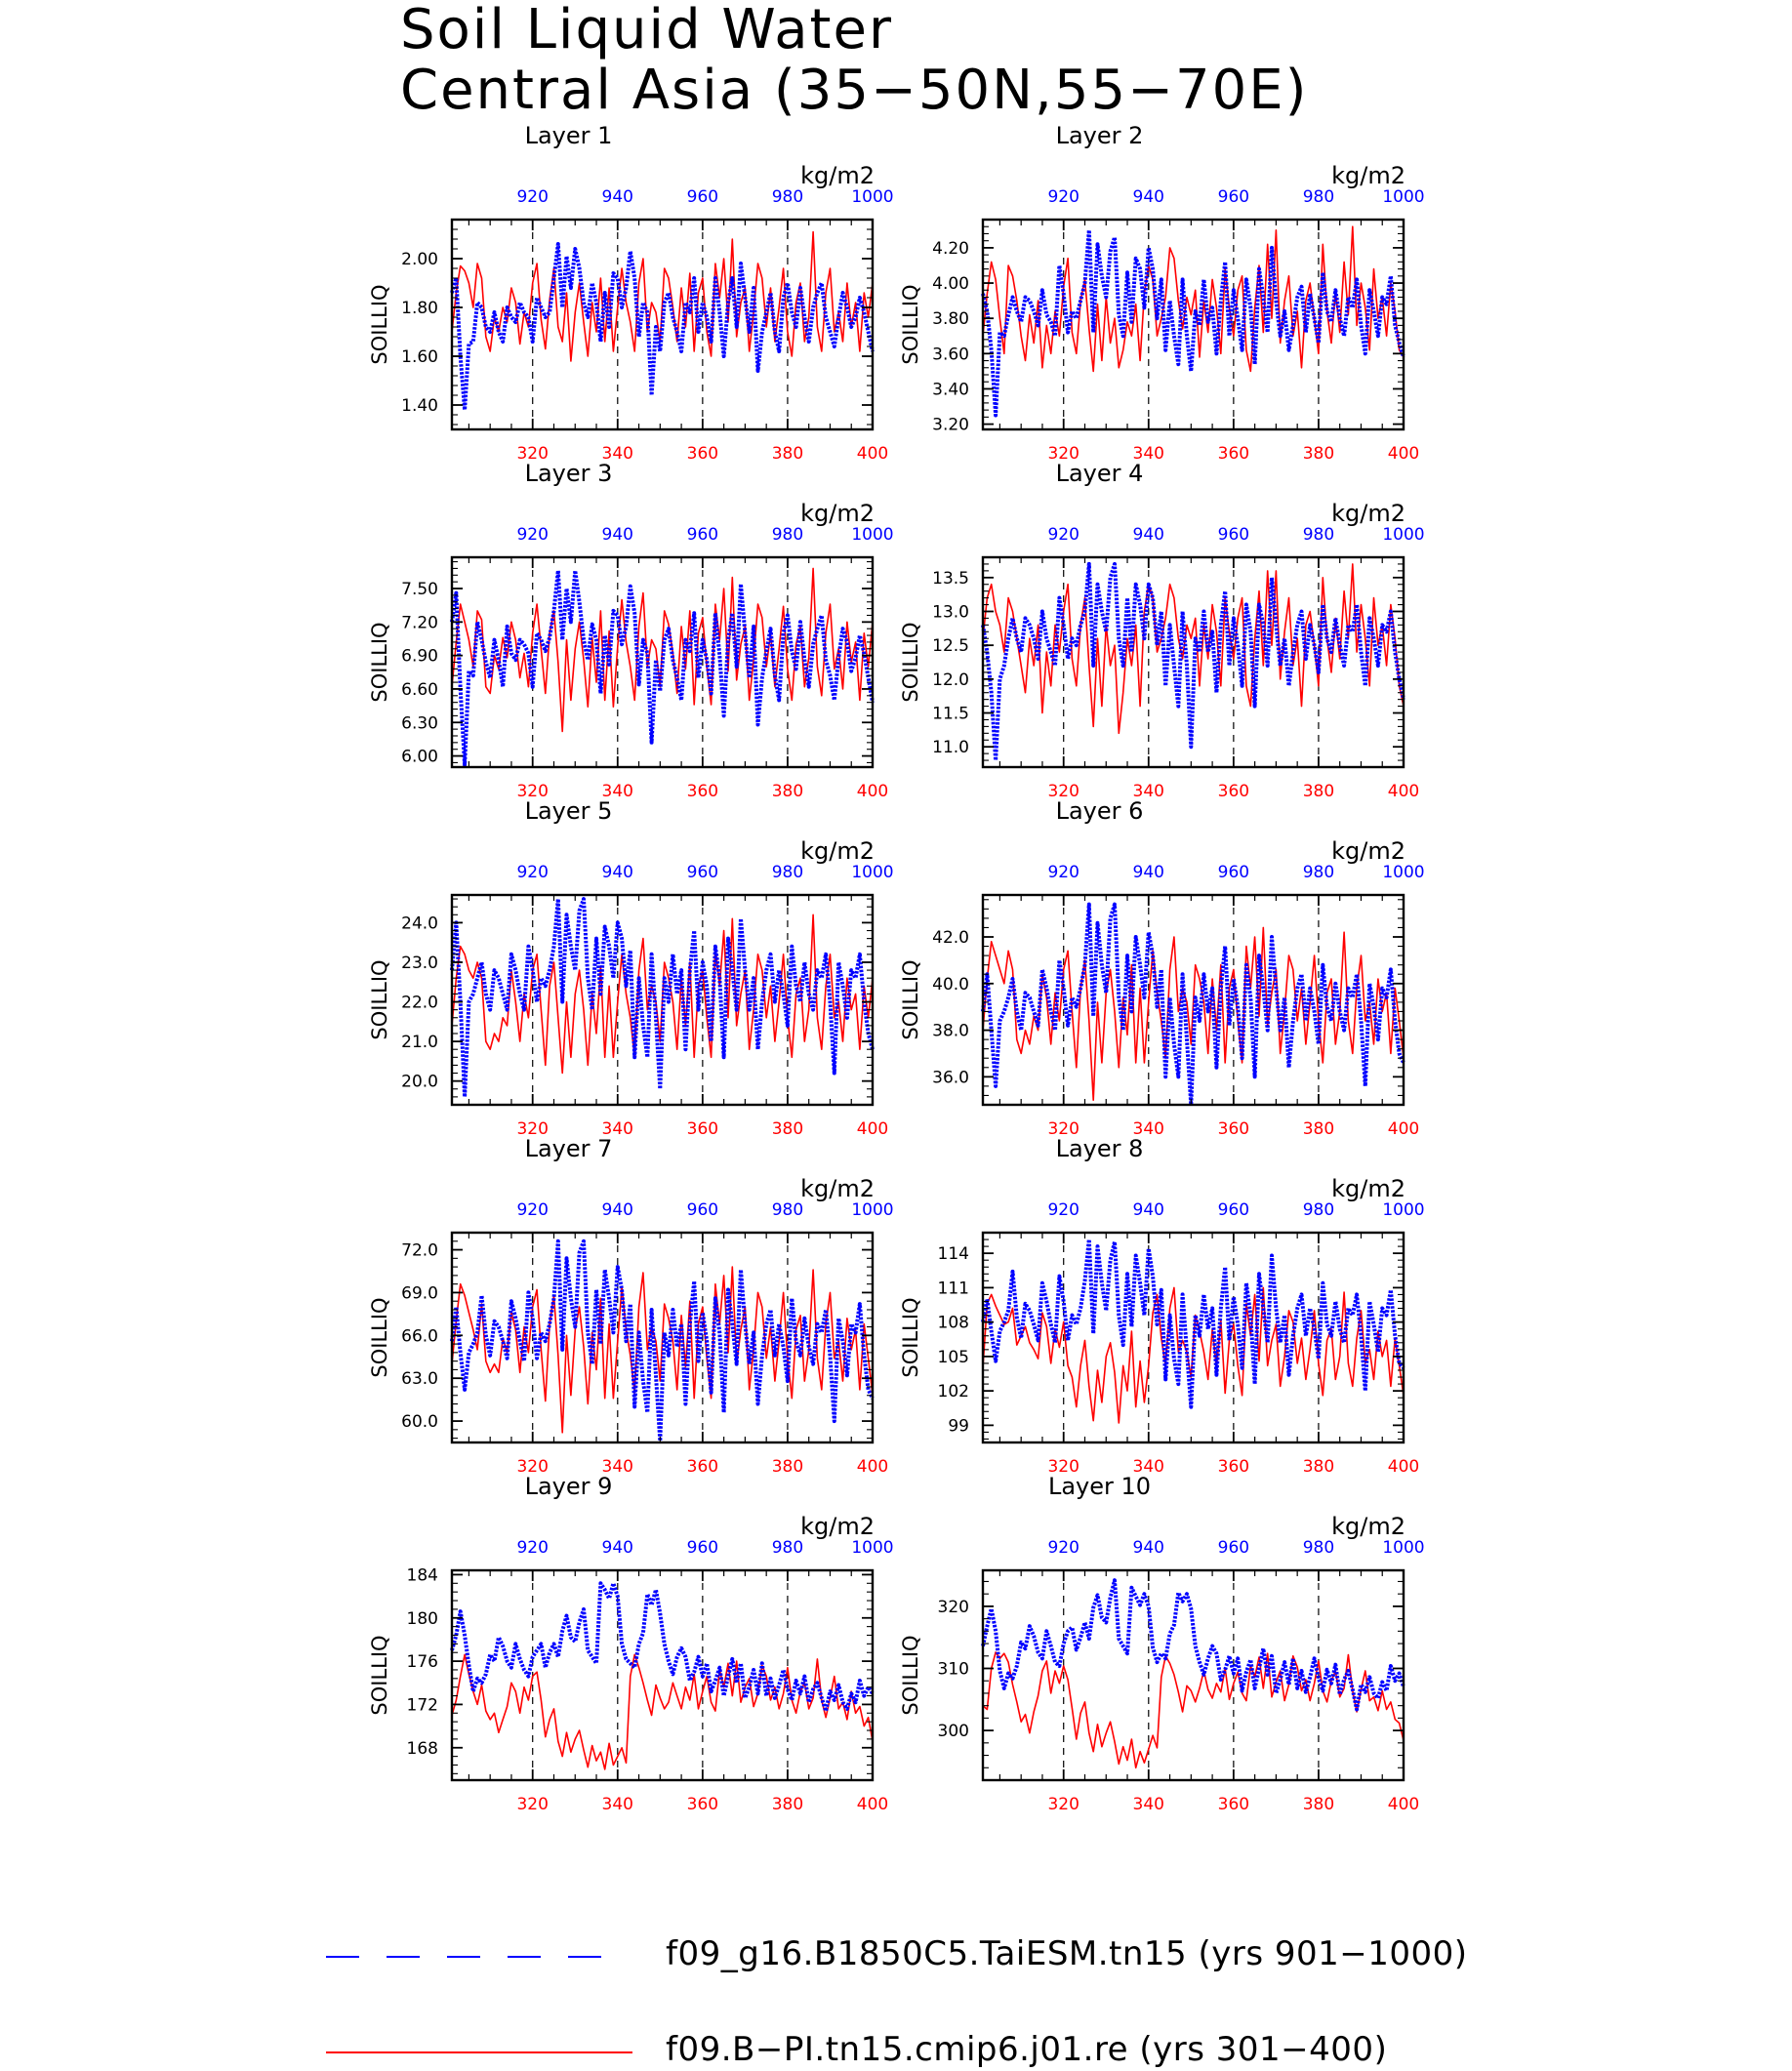 The width and height of the screenshot is (1792, 2071). What do you see at coordinates (419, 690) in the screenshot?
I see `y-tick-label: 6.60` at bounding box center [419, 690].